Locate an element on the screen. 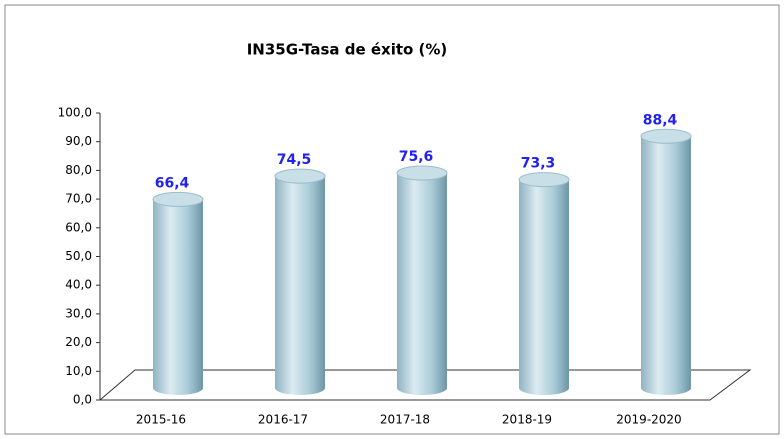  y-tick-label: 40,0 is located at coordinates (78, 285).